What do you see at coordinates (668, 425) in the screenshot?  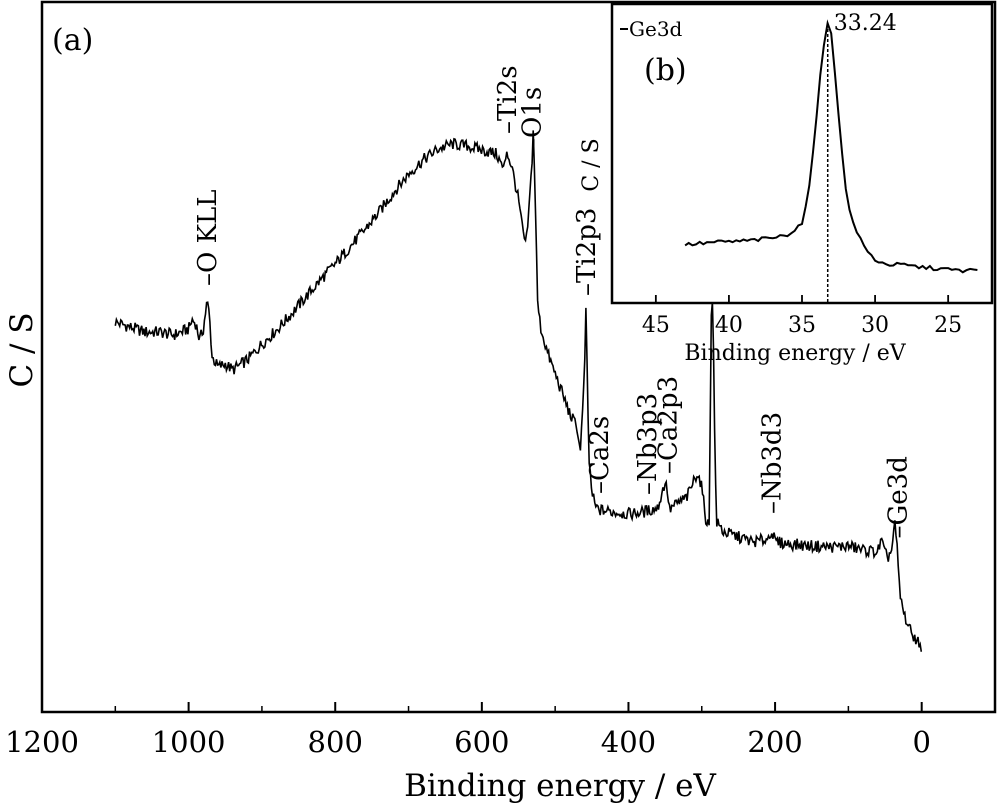 I see `peak-label-ca2p3: –Ca2p3` at bounding box center [668, 425].